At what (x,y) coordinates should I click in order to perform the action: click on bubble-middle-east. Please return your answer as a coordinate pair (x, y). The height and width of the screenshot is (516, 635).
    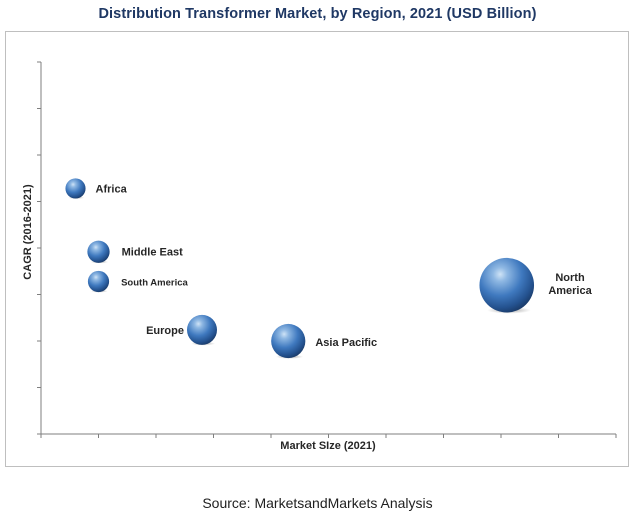
    Looking at the image, I should click on (98, 251).